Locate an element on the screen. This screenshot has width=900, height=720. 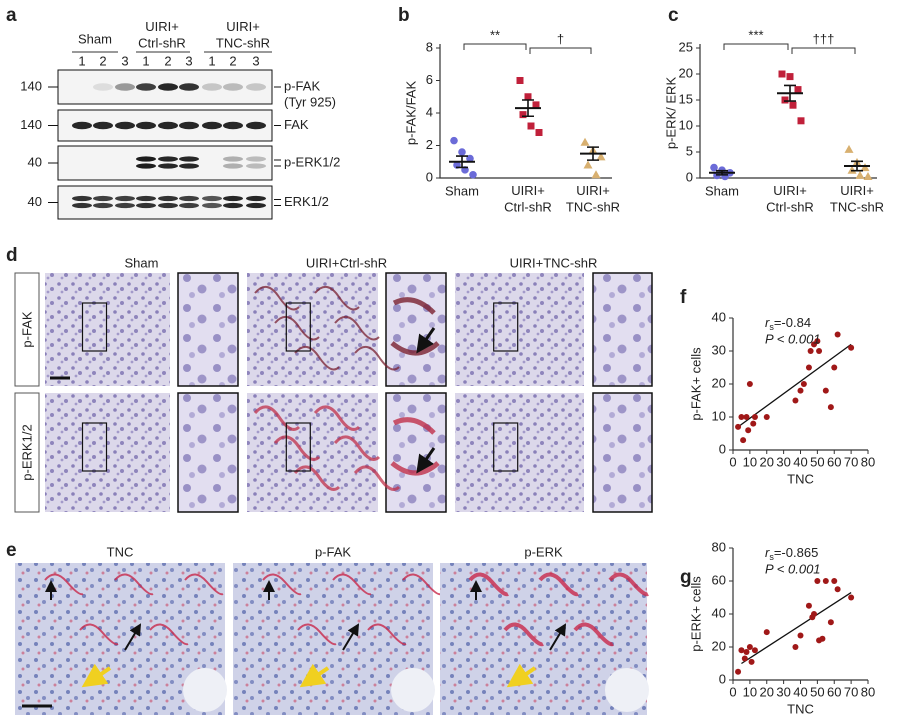
y-axis-label: p-FAK+ cells is located at coordinates (695, 384).